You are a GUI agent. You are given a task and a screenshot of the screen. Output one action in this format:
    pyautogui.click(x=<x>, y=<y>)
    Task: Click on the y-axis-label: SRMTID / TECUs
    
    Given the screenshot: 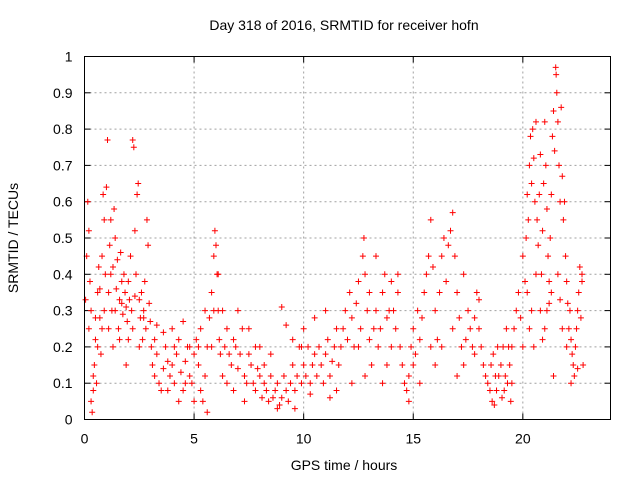 What is the action you would take?
    pyautogui.click(x=13, y=238)
    